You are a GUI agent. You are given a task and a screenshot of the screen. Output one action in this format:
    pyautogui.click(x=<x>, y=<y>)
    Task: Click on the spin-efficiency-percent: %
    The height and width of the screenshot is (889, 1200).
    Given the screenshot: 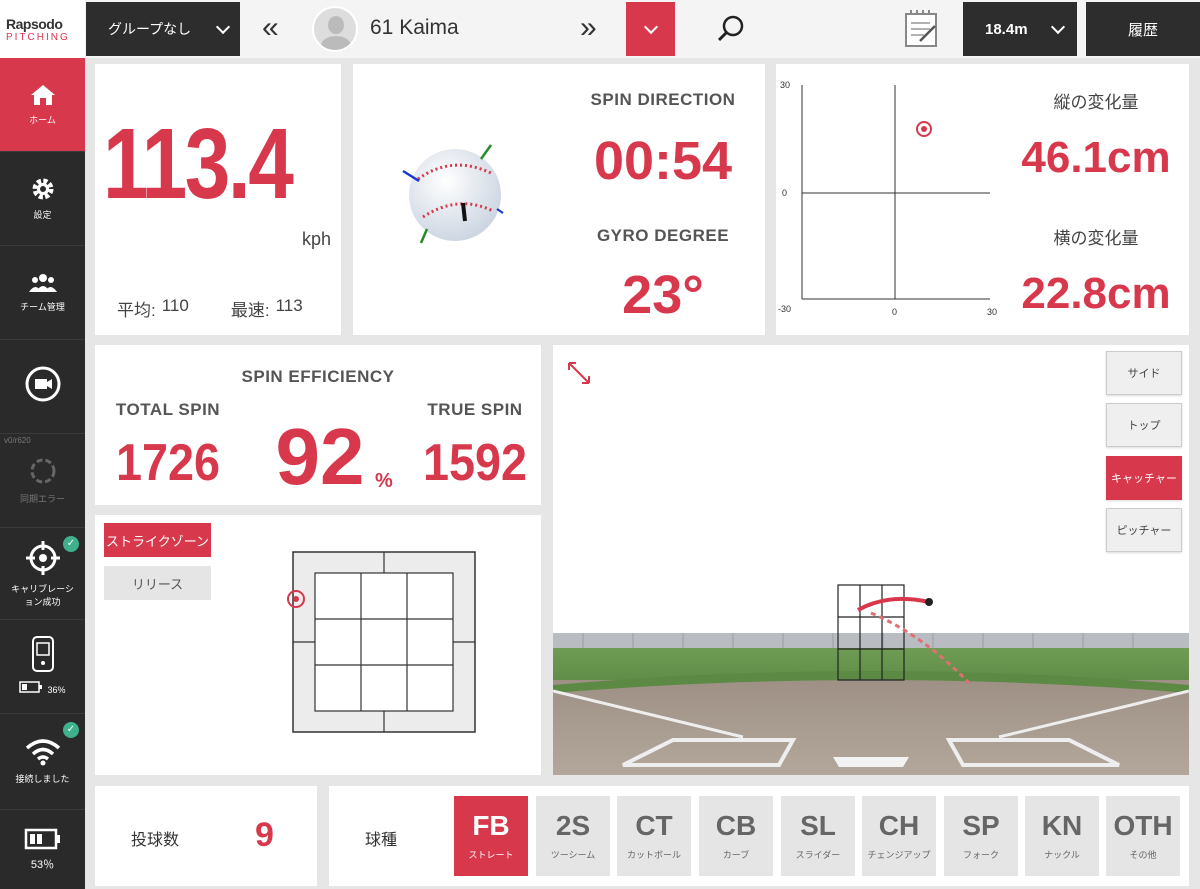 What is the action you would take?
    pyautogui.click(x=384, y=481)
    